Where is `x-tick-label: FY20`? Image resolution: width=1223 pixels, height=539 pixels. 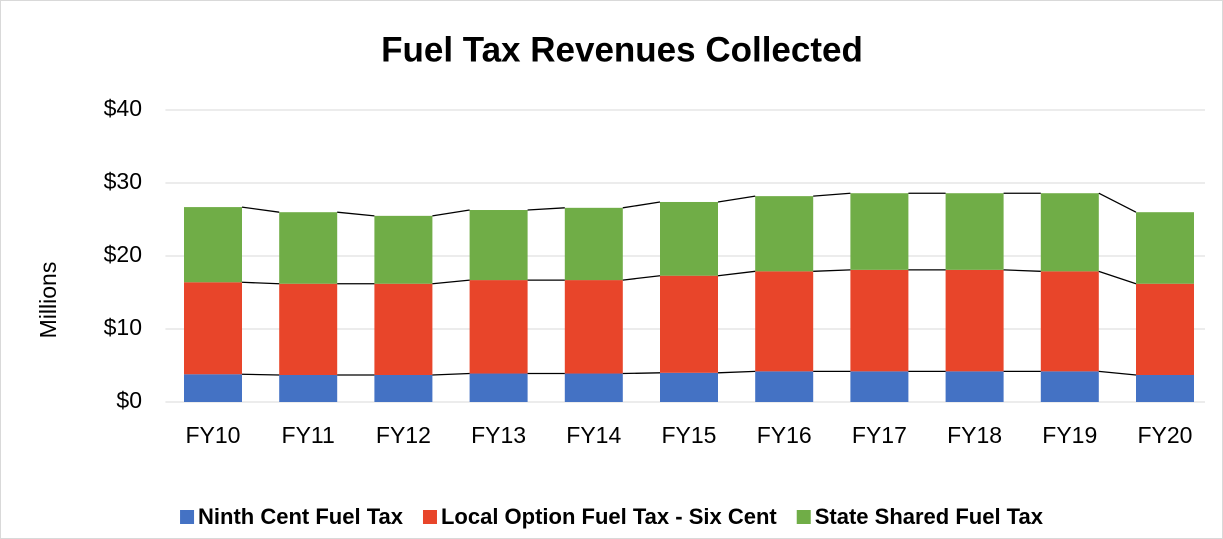 x-tick-label: FY20 is located at coordinates (1165, 435).